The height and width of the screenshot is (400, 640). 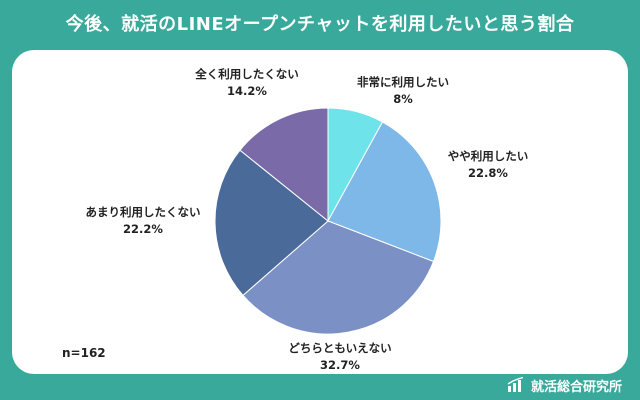 I want to click on slice-value-label: 14.2%, so click(x=247, y=91).